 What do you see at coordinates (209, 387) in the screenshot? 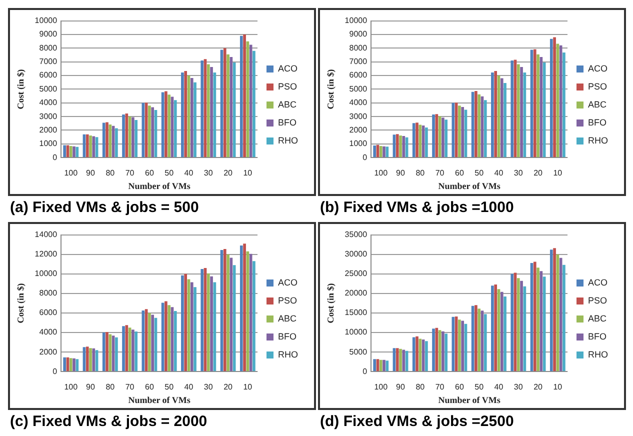
I see `x-tick-label: 30` at bounding box center [209, 387].